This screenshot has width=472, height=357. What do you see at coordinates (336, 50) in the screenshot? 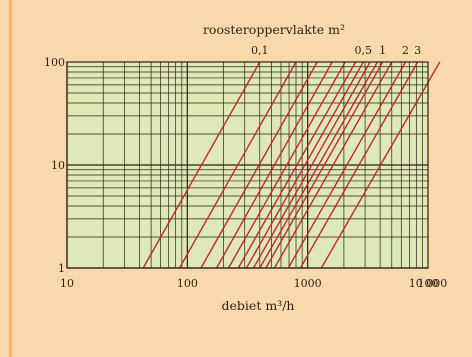
I see `area-labels: 0,1 0,5 1 2 3` at bounding box center [336, 50].